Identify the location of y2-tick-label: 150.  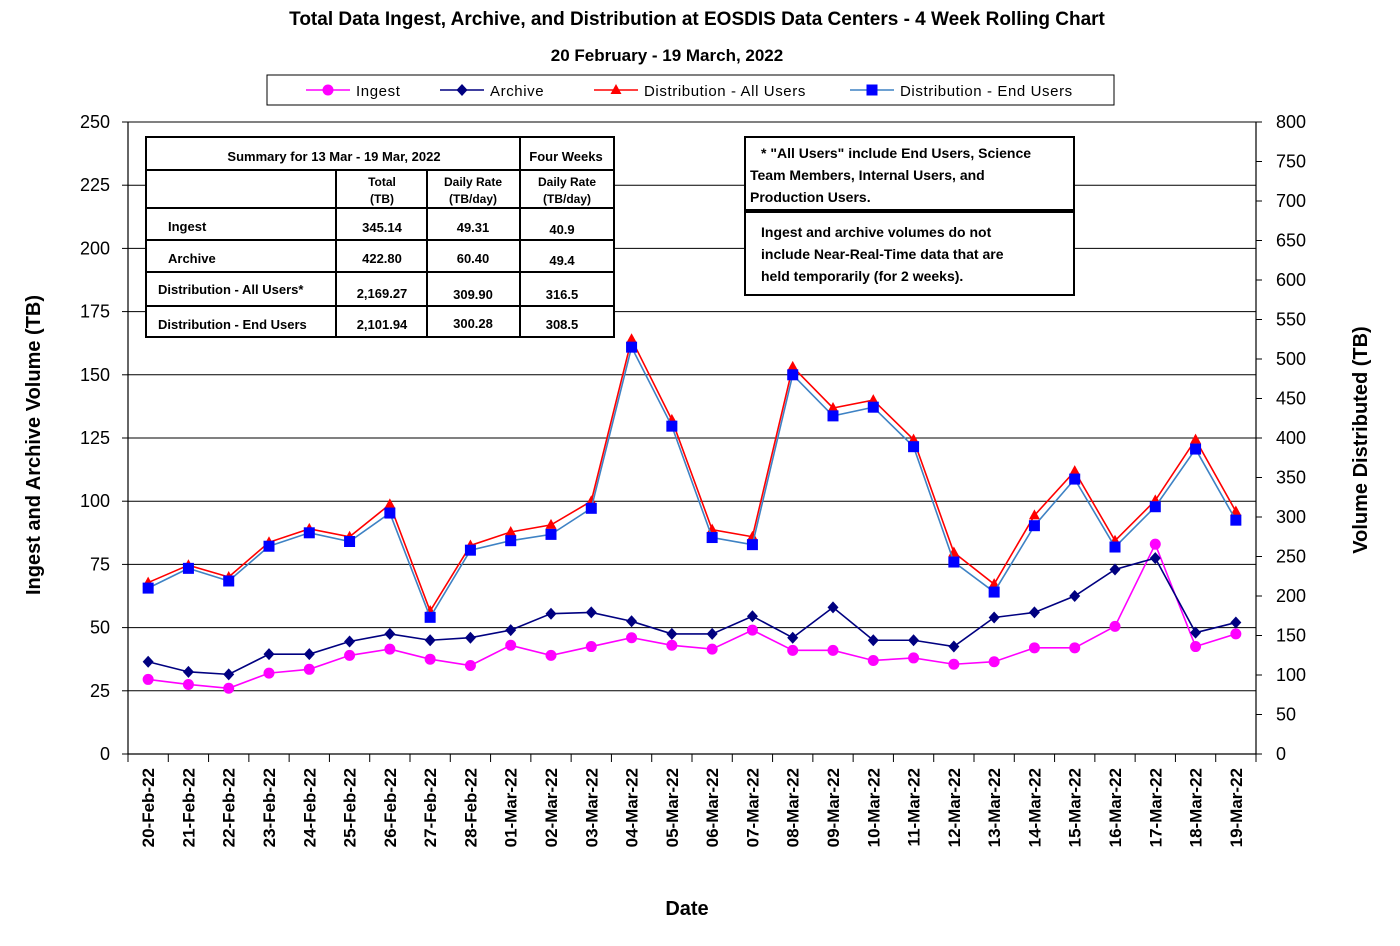
(1291, 636).